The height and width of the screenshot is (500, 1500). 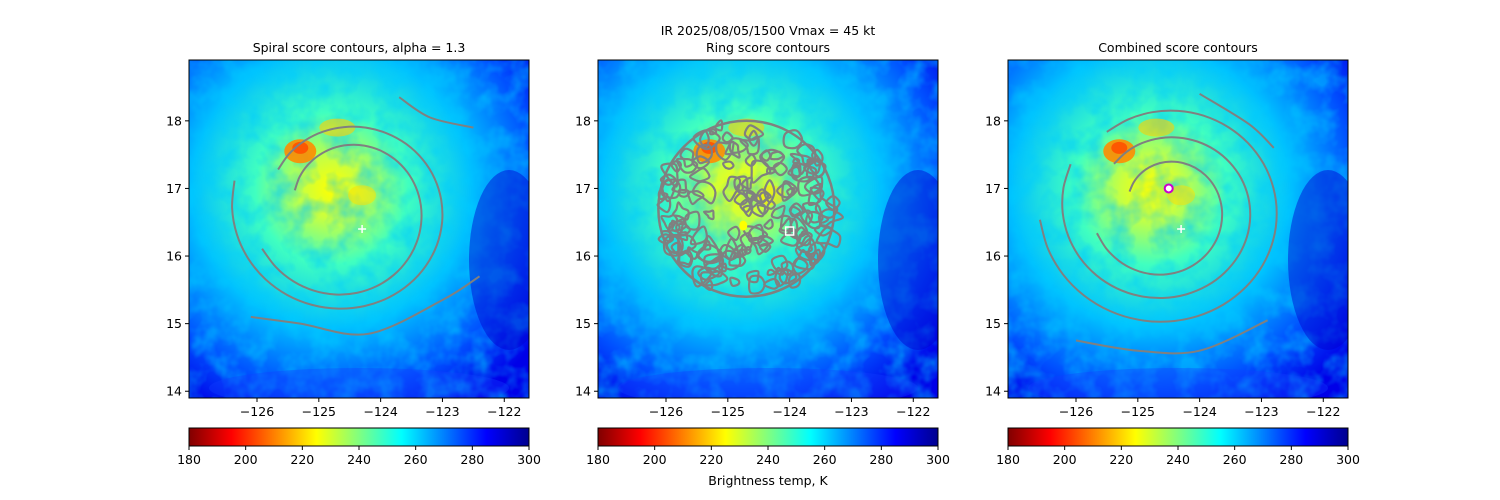 What do you see at coordinates (1168, 188) in the screenshot?
I see `combined-center-marker` at bounding box center [1168, 188].